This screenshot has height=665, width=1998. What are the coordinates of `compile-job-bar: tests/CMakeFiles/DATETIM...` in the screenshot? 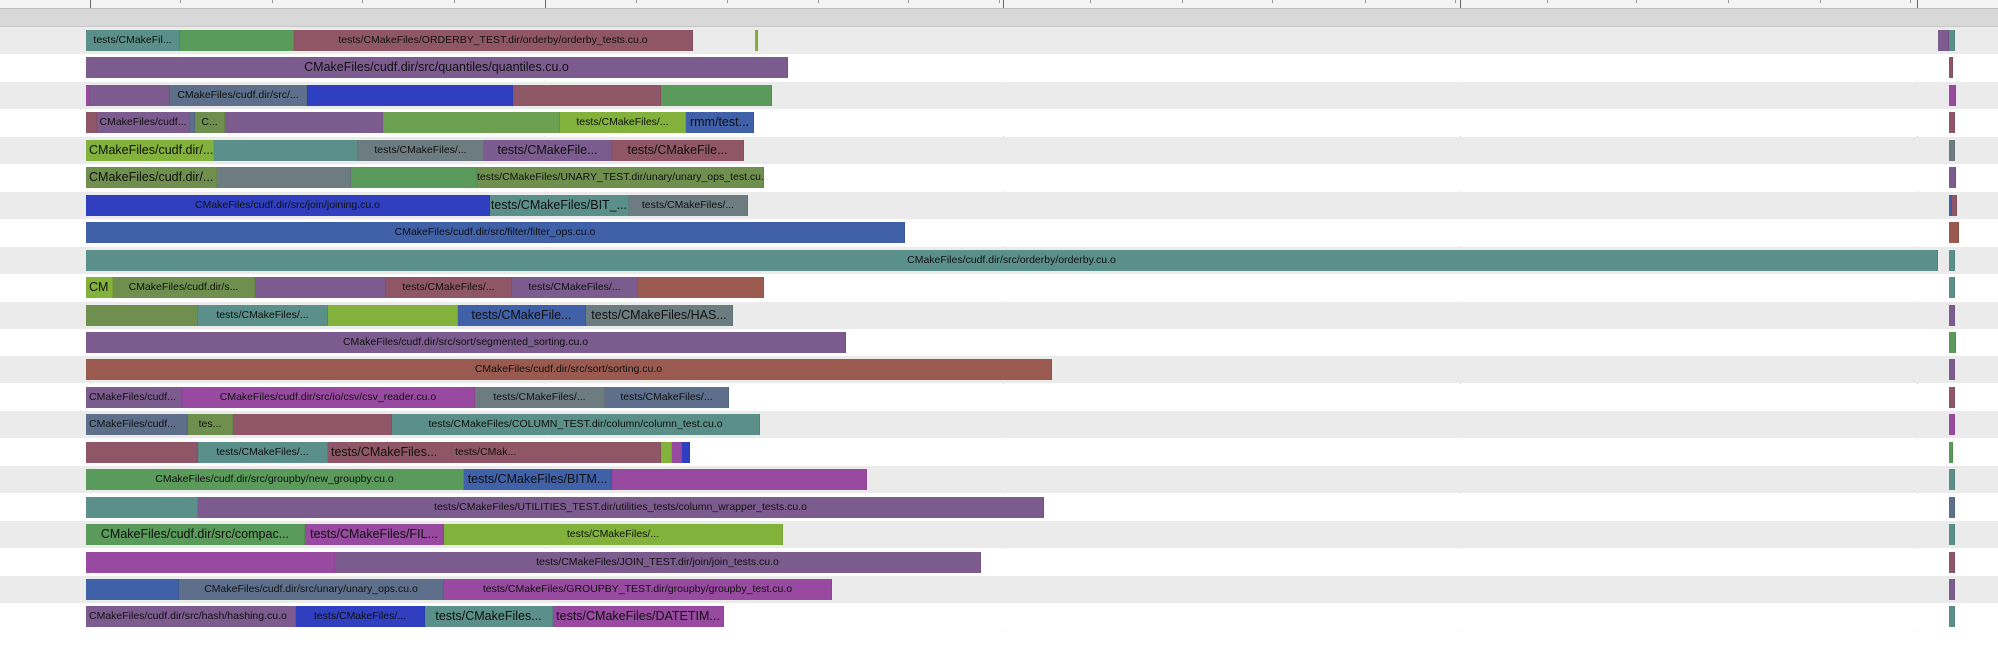 It's located at (638, 616).